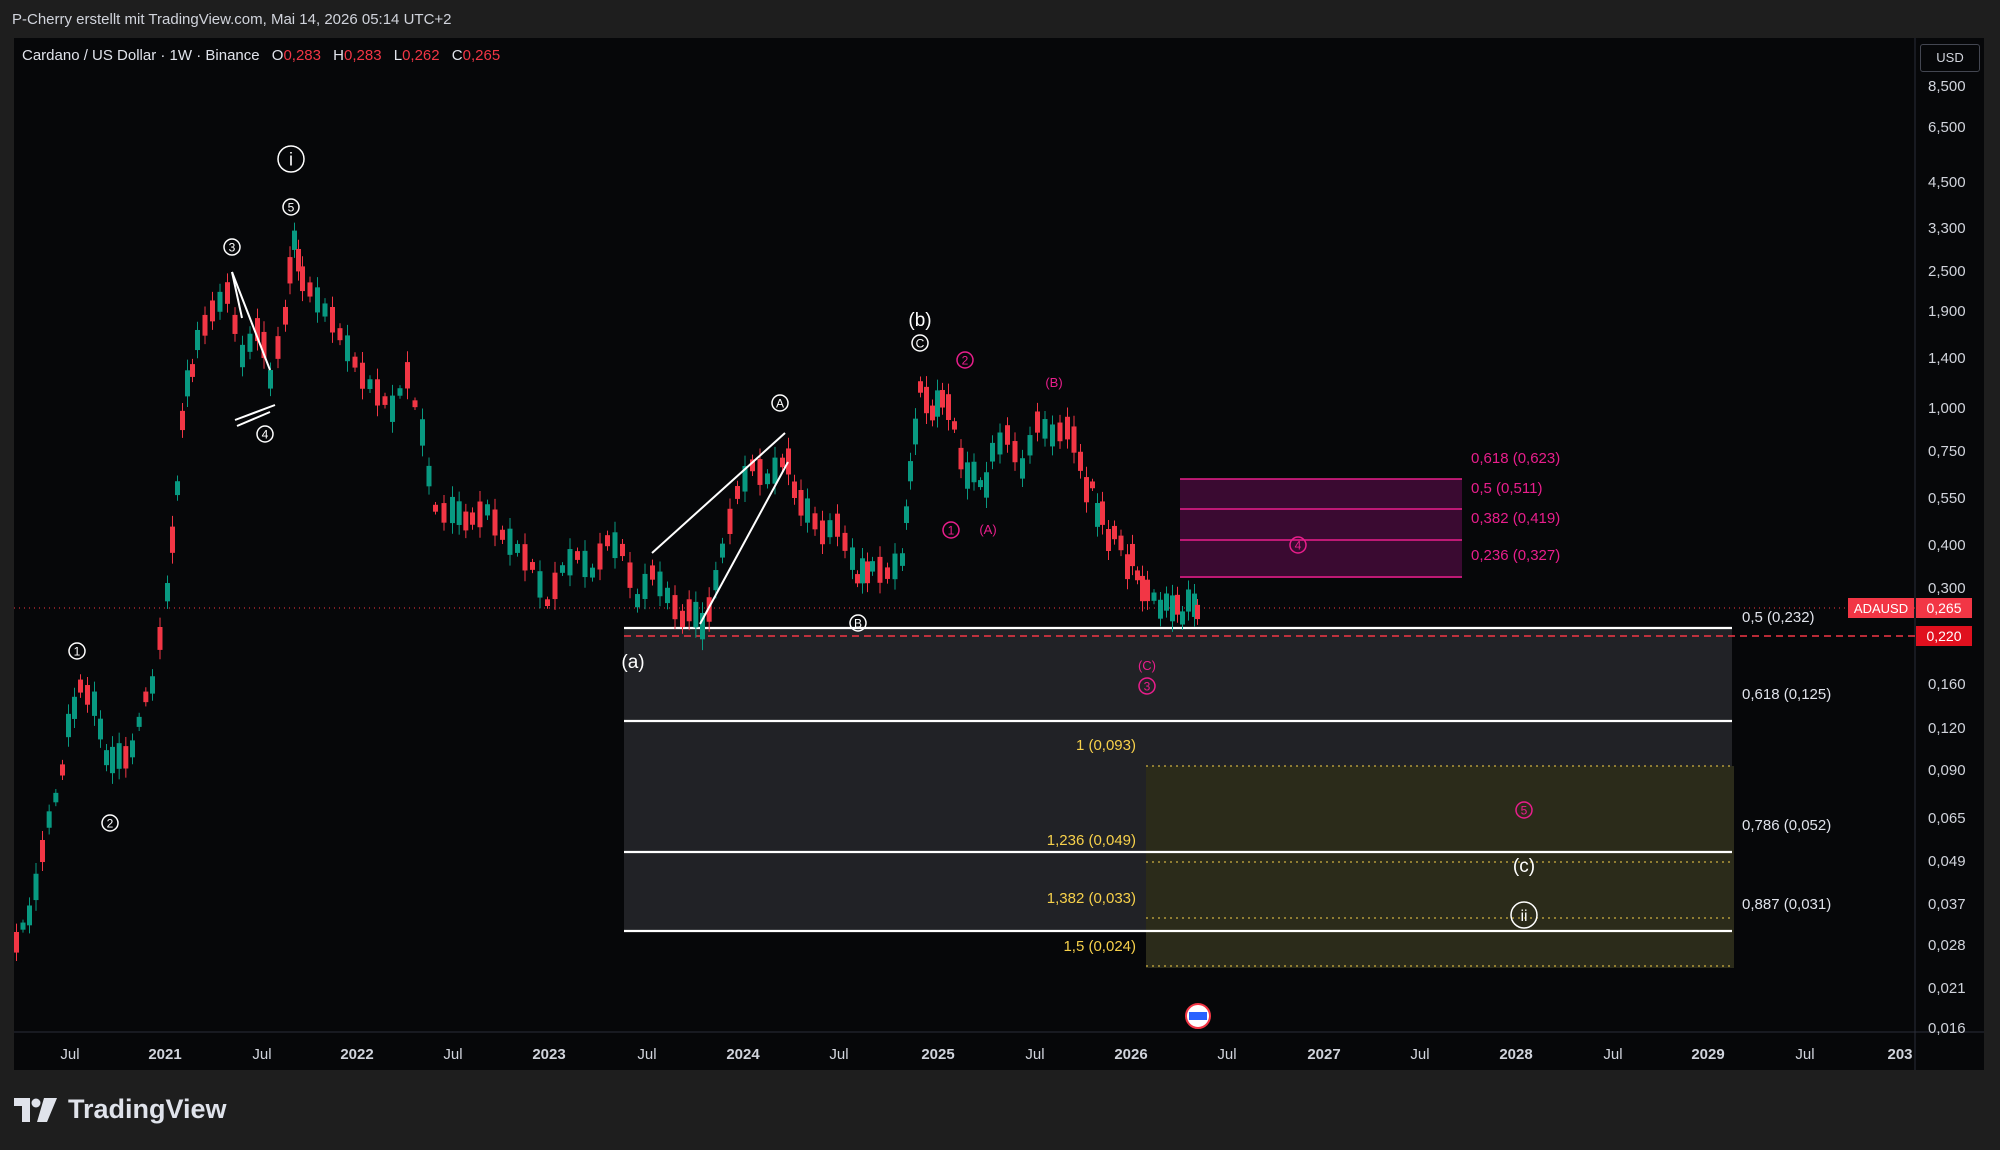 This screenshot has height=1150, width=2000. What do you see at coordinates (1947, 988) in the screenshot?
I see `price-tick: 0,021` at bounding box center [1947, 988].